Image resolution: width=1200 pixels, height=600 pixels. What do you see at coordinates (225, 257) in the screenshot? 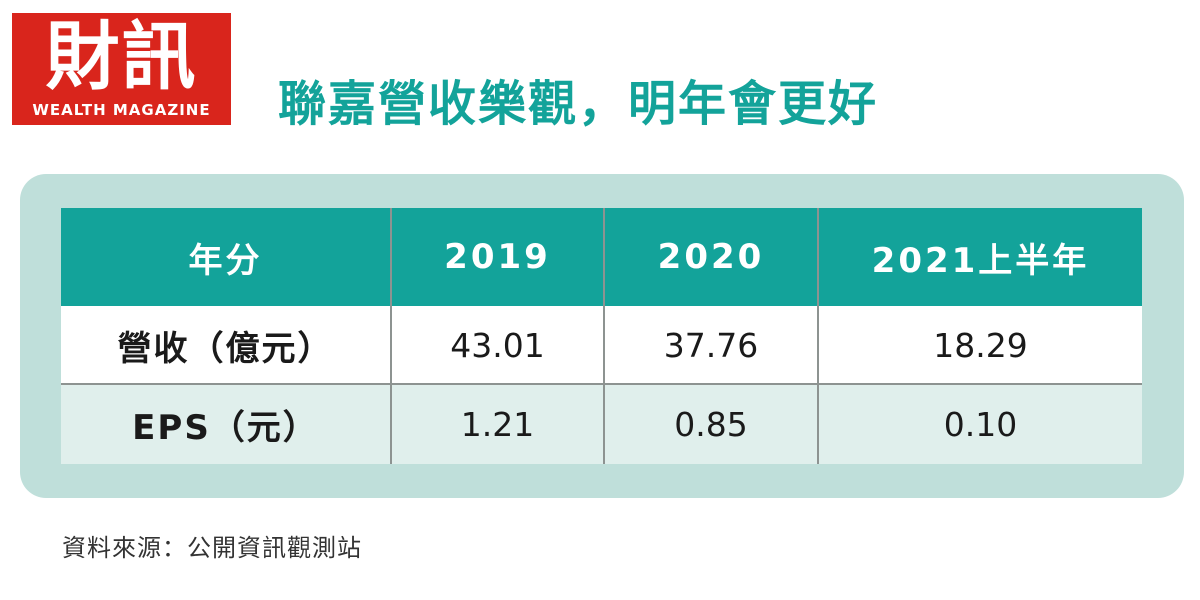
I see `header-cell-year: 年分` at bounding box center [225, 257].